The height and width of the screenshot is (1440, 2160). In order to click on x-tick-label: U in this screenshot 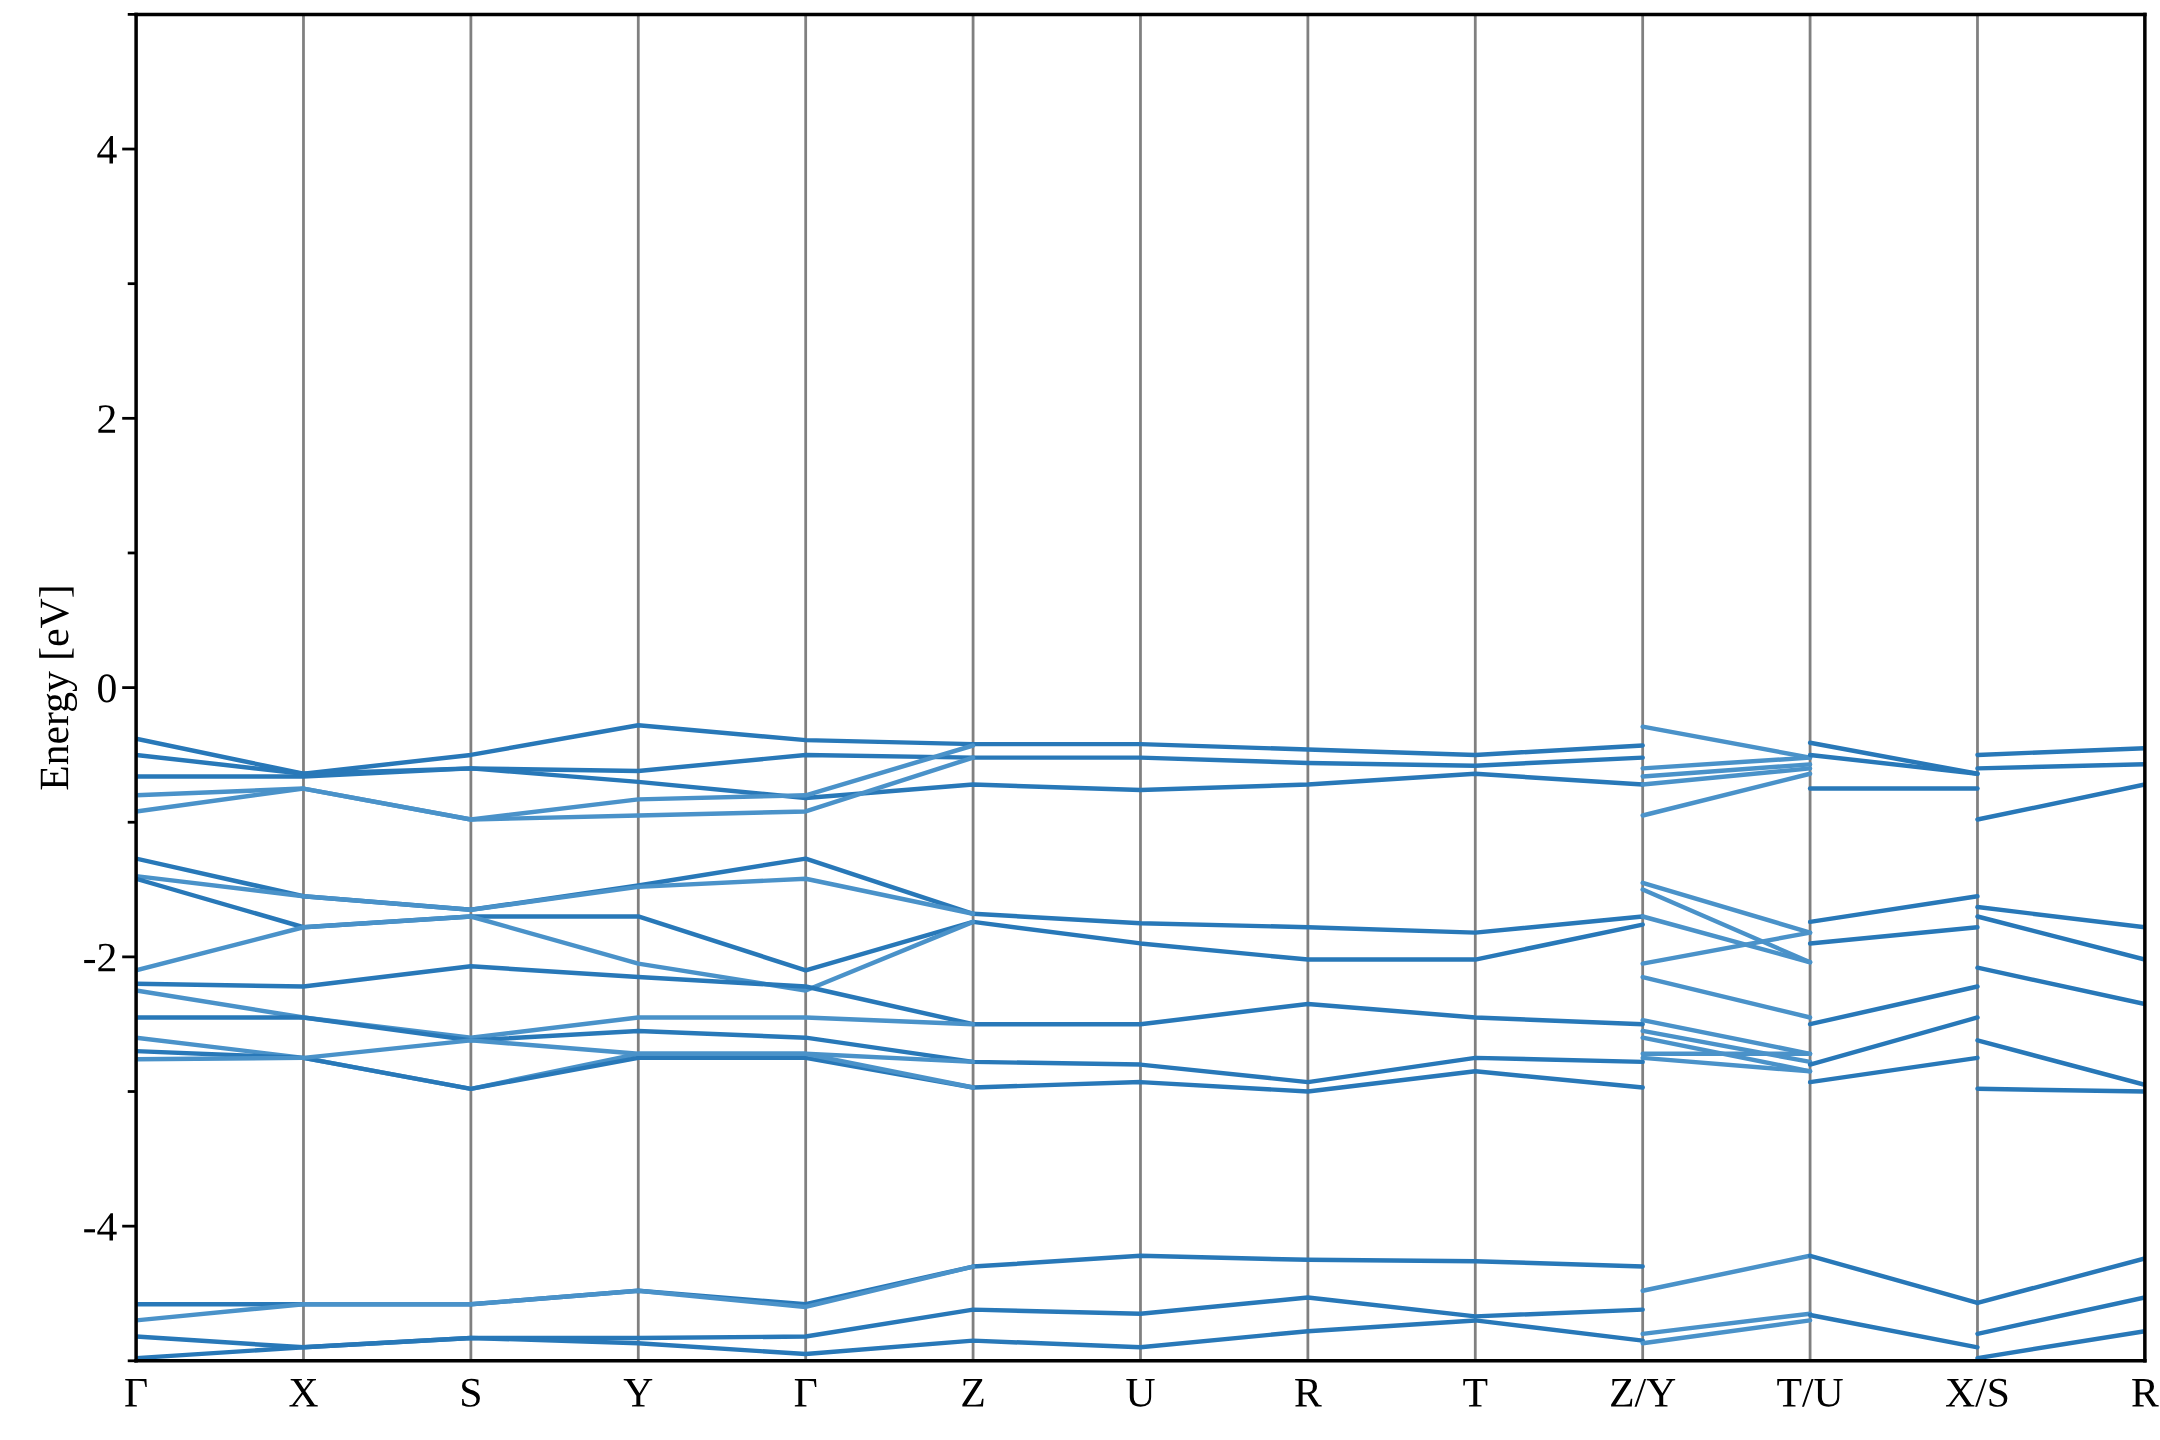, I will do `click(1140, 1393)`.